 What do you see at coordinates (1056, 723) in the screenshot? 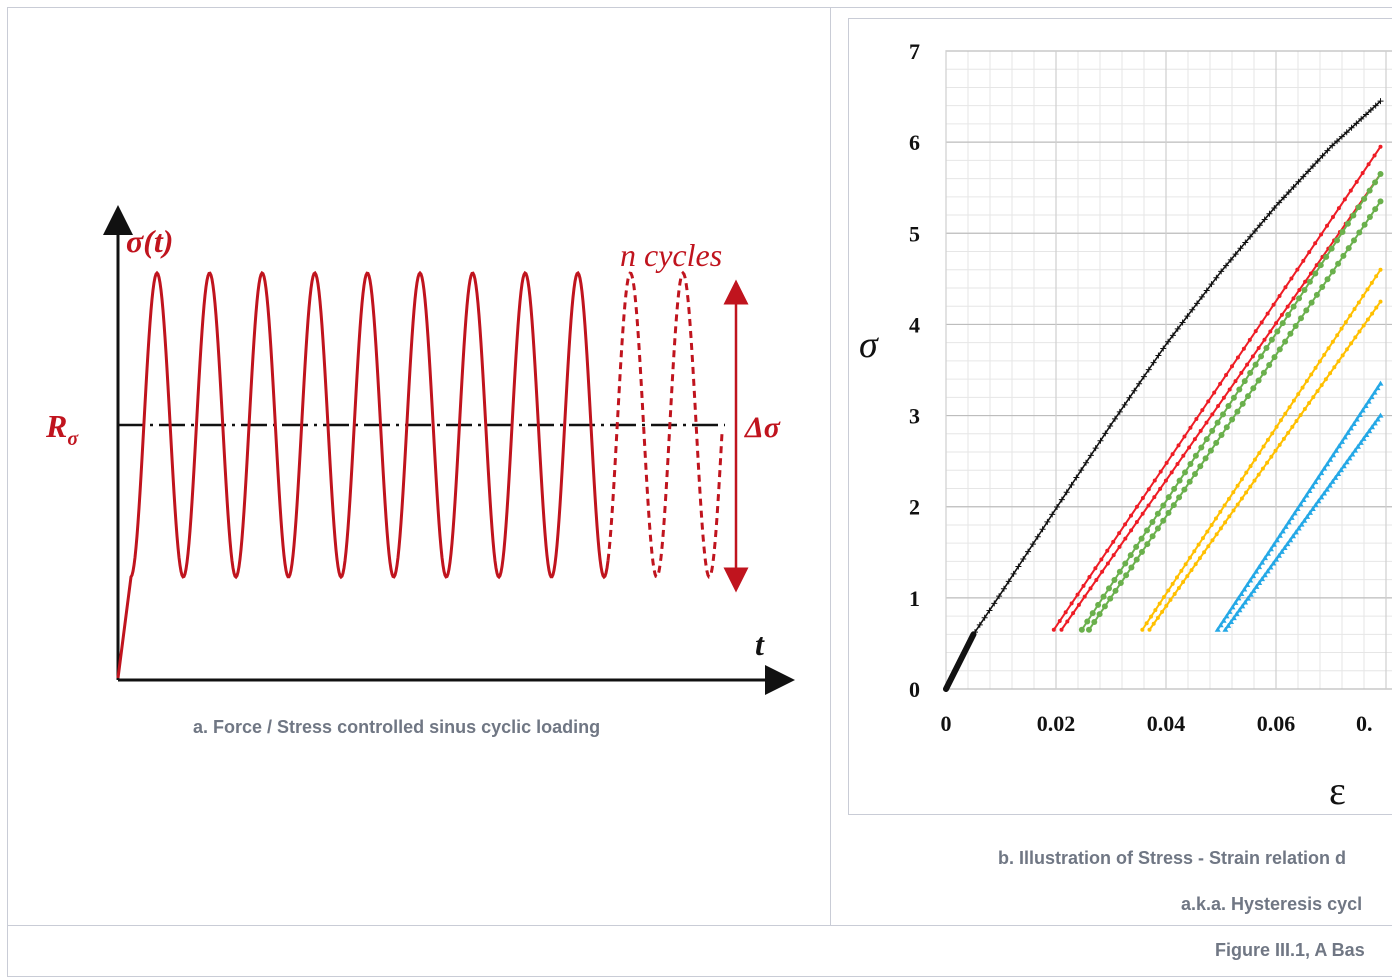
I see `x-tick-label: 0.02` at bounding box center [1056, 723].